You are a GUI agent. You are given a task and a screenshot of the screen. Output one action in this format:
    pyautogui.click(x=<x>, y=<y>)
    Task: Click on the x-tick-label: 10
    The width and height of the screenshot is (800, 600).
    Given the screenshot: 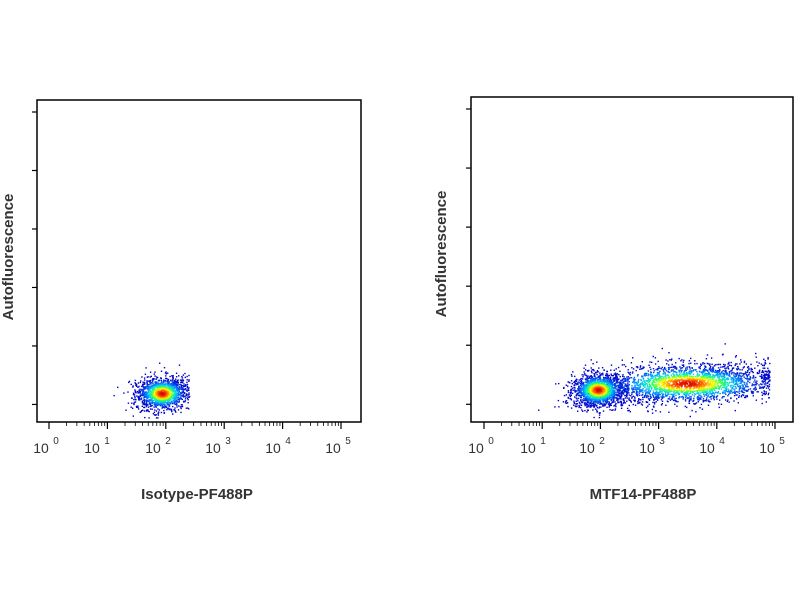 What is the action you would take?
    pyautogui.click(x=273, y=448)
    